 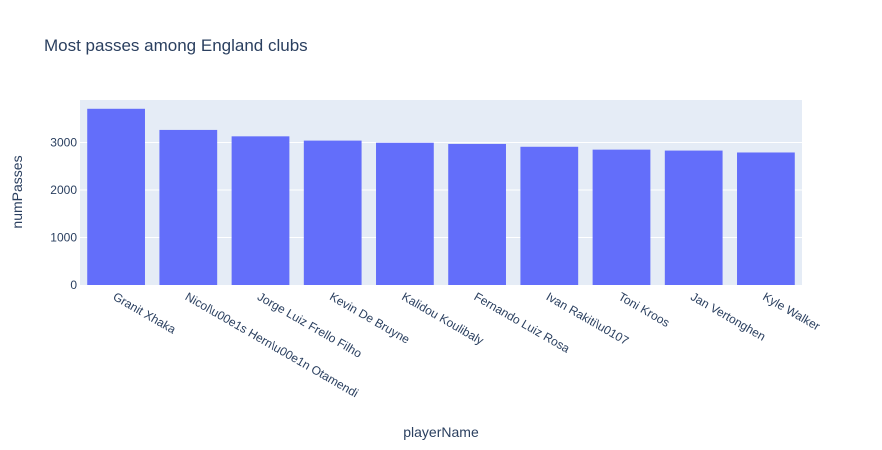 I want to click on y-tick-label: 1000, so click(x=63, y=238).